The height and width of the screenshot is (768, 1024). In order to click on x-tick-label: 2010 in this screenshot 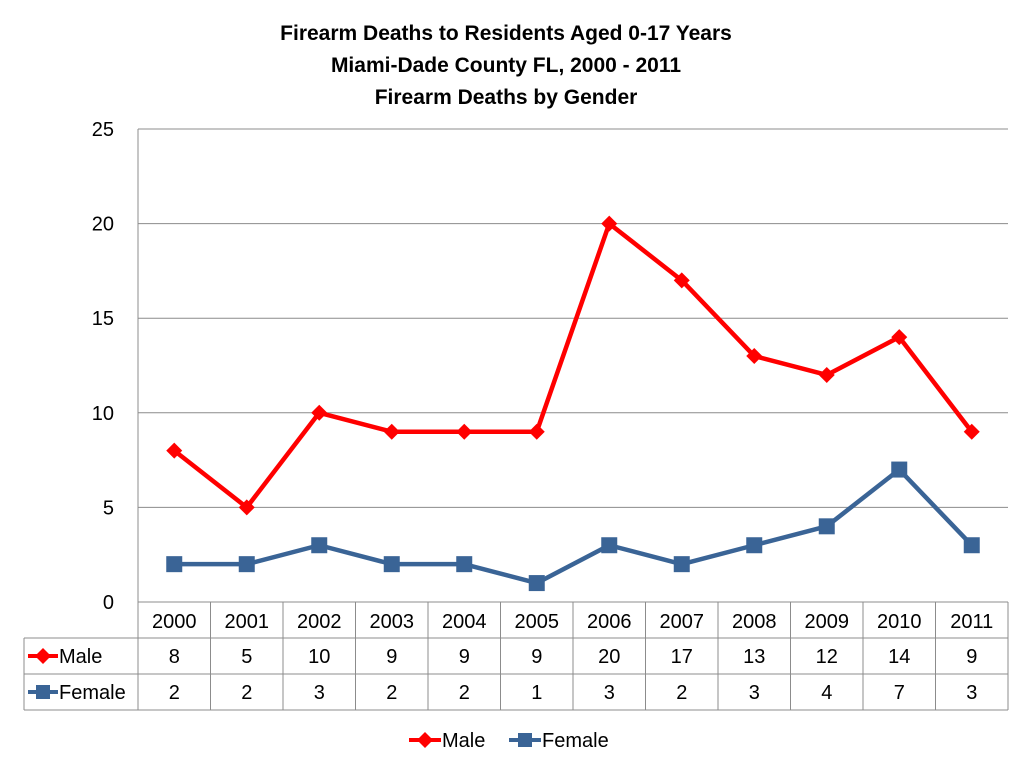, I will do `click(899, 622)`.